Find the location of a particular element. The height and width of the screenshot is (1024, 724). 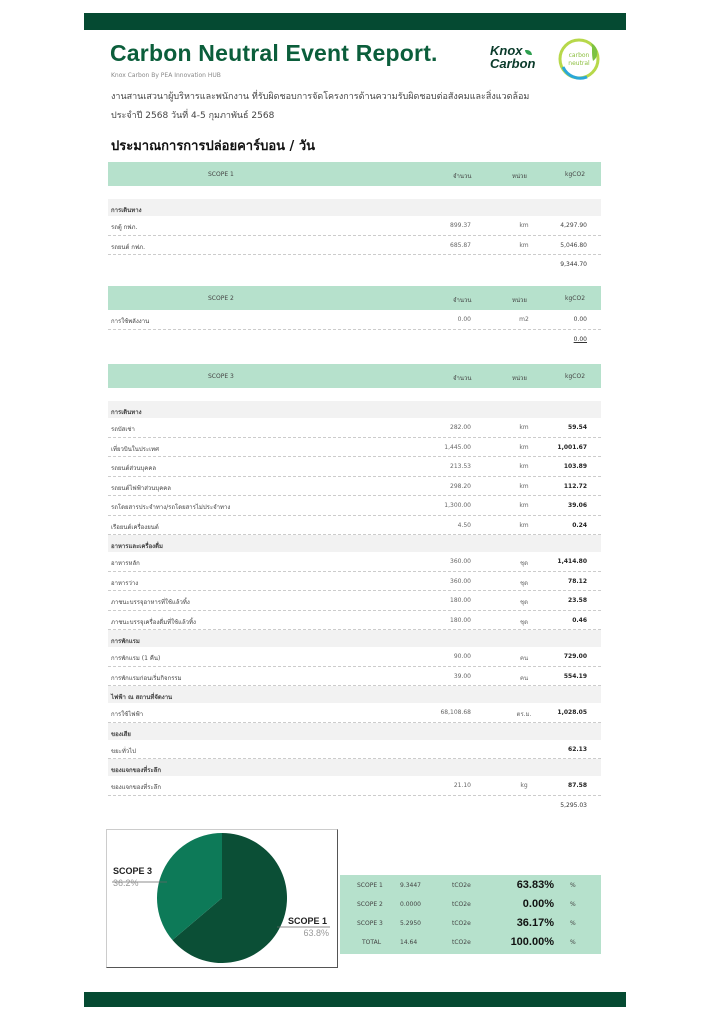

item-unit: คน is located at coordinates (524, 678).